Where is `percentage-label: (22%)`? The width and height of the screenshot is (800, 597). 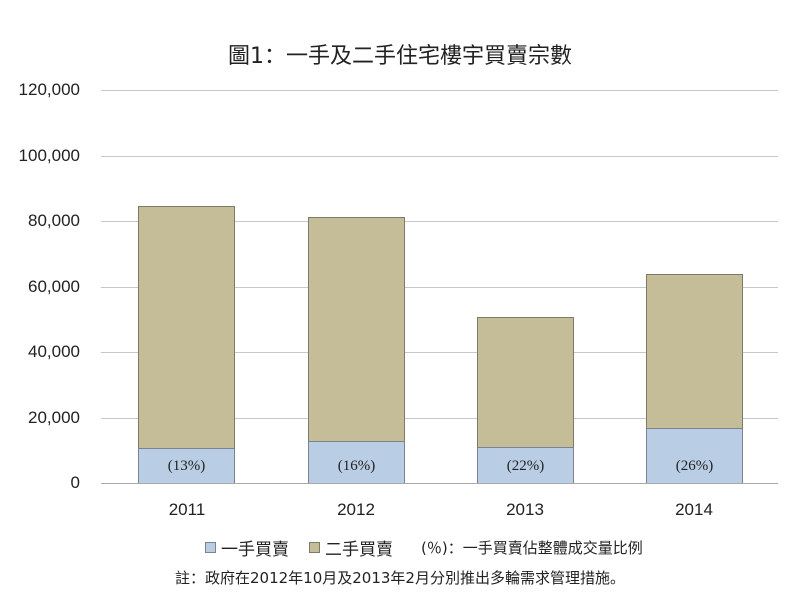 percentage-label: (22%) is located at coordinates (525, 466).